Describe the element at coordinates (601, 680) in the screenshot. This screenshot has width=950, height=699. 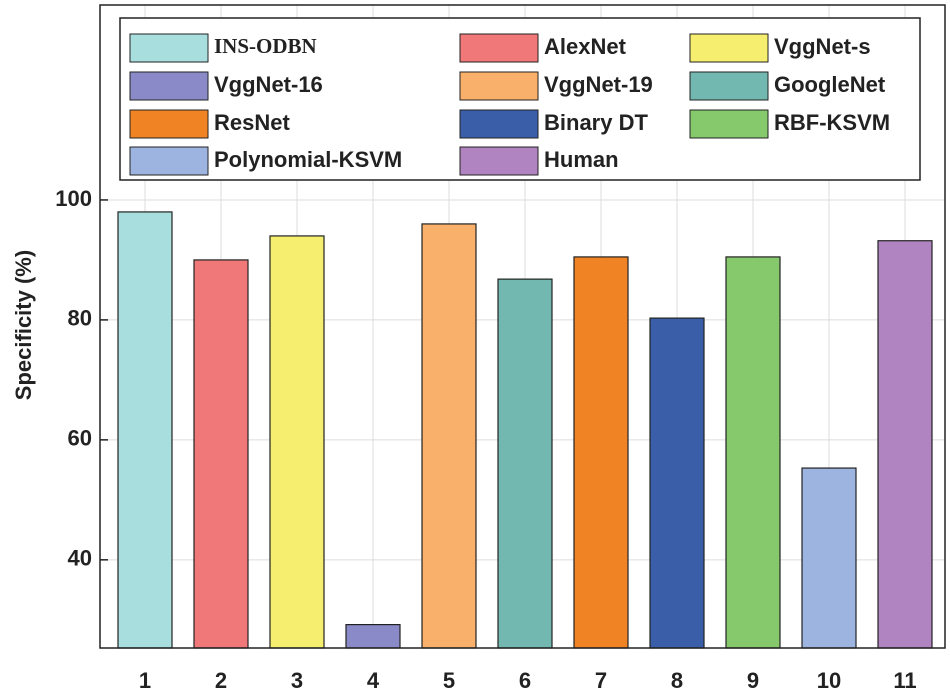
I see `x-tick-label: 7` at that location.